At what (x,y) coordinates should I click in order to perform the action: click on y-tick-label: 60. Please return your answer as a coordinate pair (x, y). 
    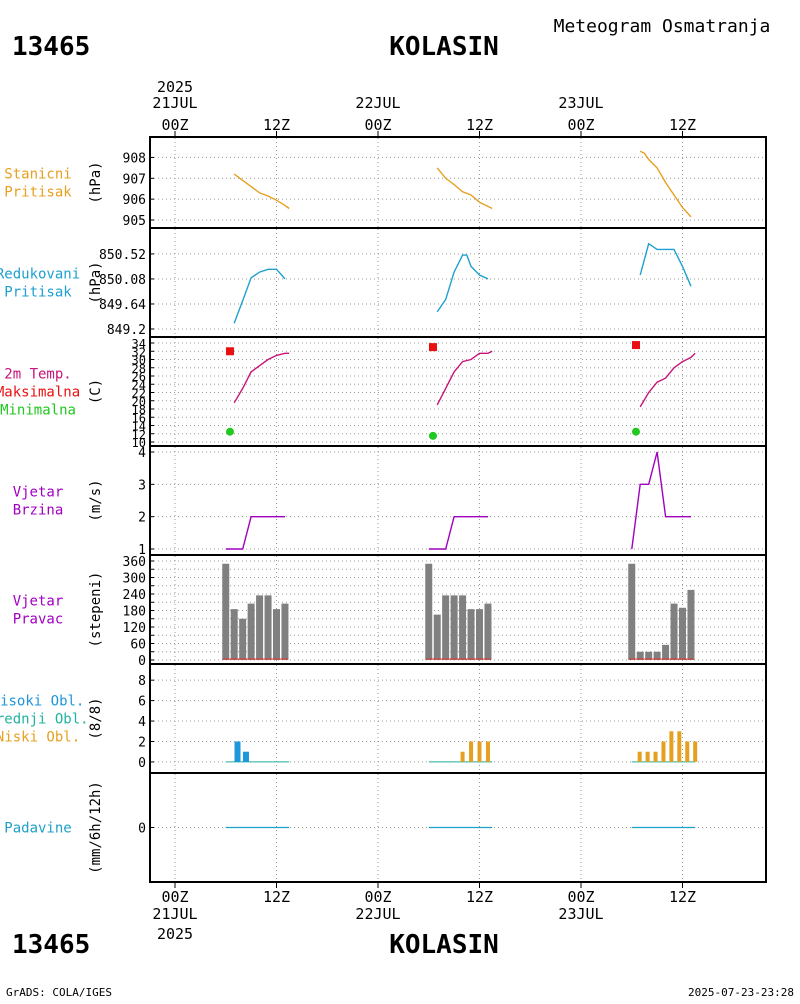
    Looking at the image, I should click on (138, 645).